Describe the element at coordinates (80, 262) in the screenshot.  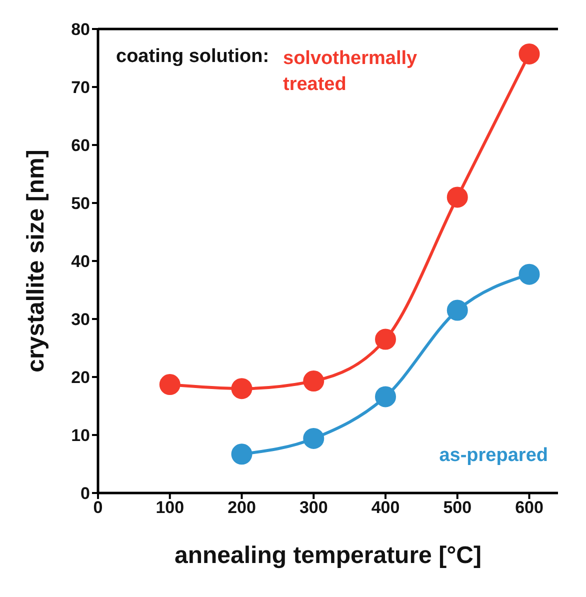
I see `y-tick-label: 40` at that location.